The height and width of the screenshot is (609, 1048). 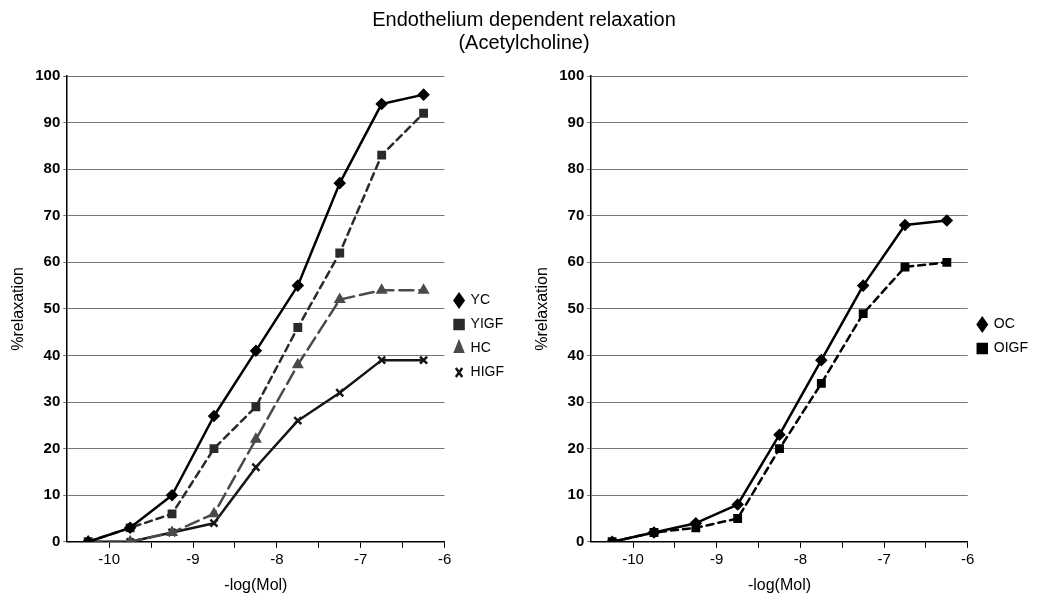 What do you see at coordinates (524, 31) in the screenshot?
I see `text: Endothelium dependent relaxation (Acetylcholine)` at bounding box center [524, 31].